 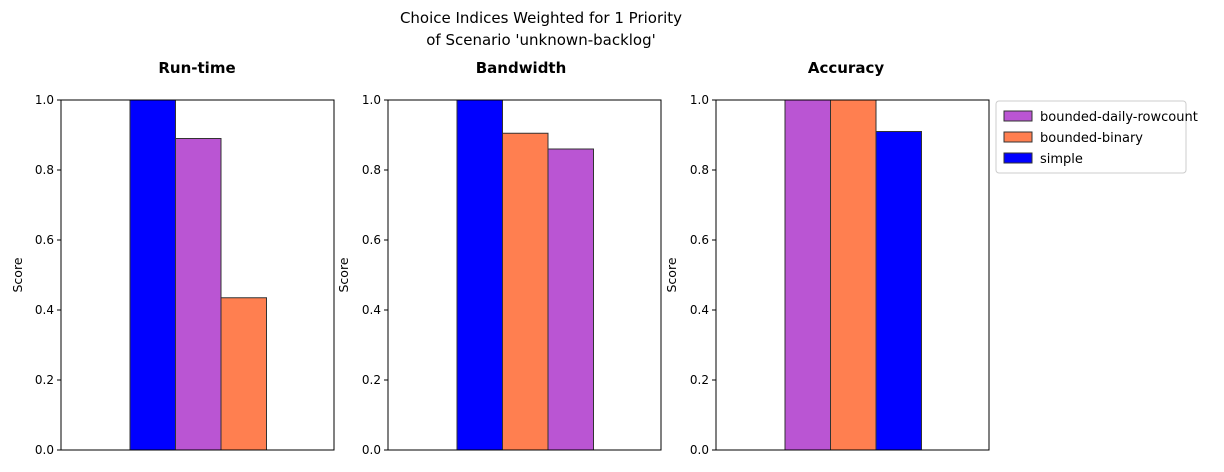 I want to click on legend-label-simple: simple, so click(x=1061, y=159).